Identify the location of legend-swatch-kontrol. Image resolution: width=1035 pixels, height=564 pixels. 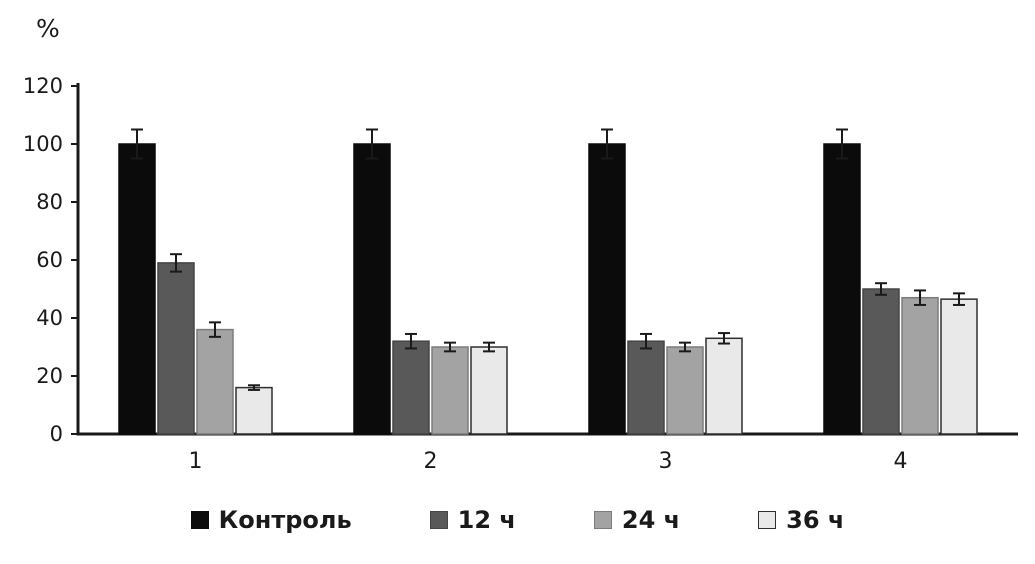
(199, 520).